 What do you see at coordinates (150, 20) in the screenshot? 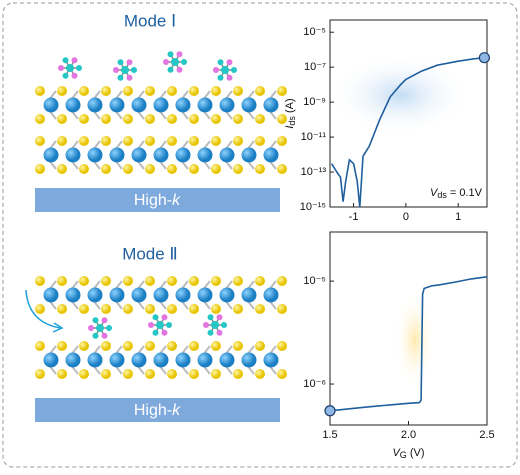
I see `mode-title: Mode Ⅰ` at bounding box center [150, 20].